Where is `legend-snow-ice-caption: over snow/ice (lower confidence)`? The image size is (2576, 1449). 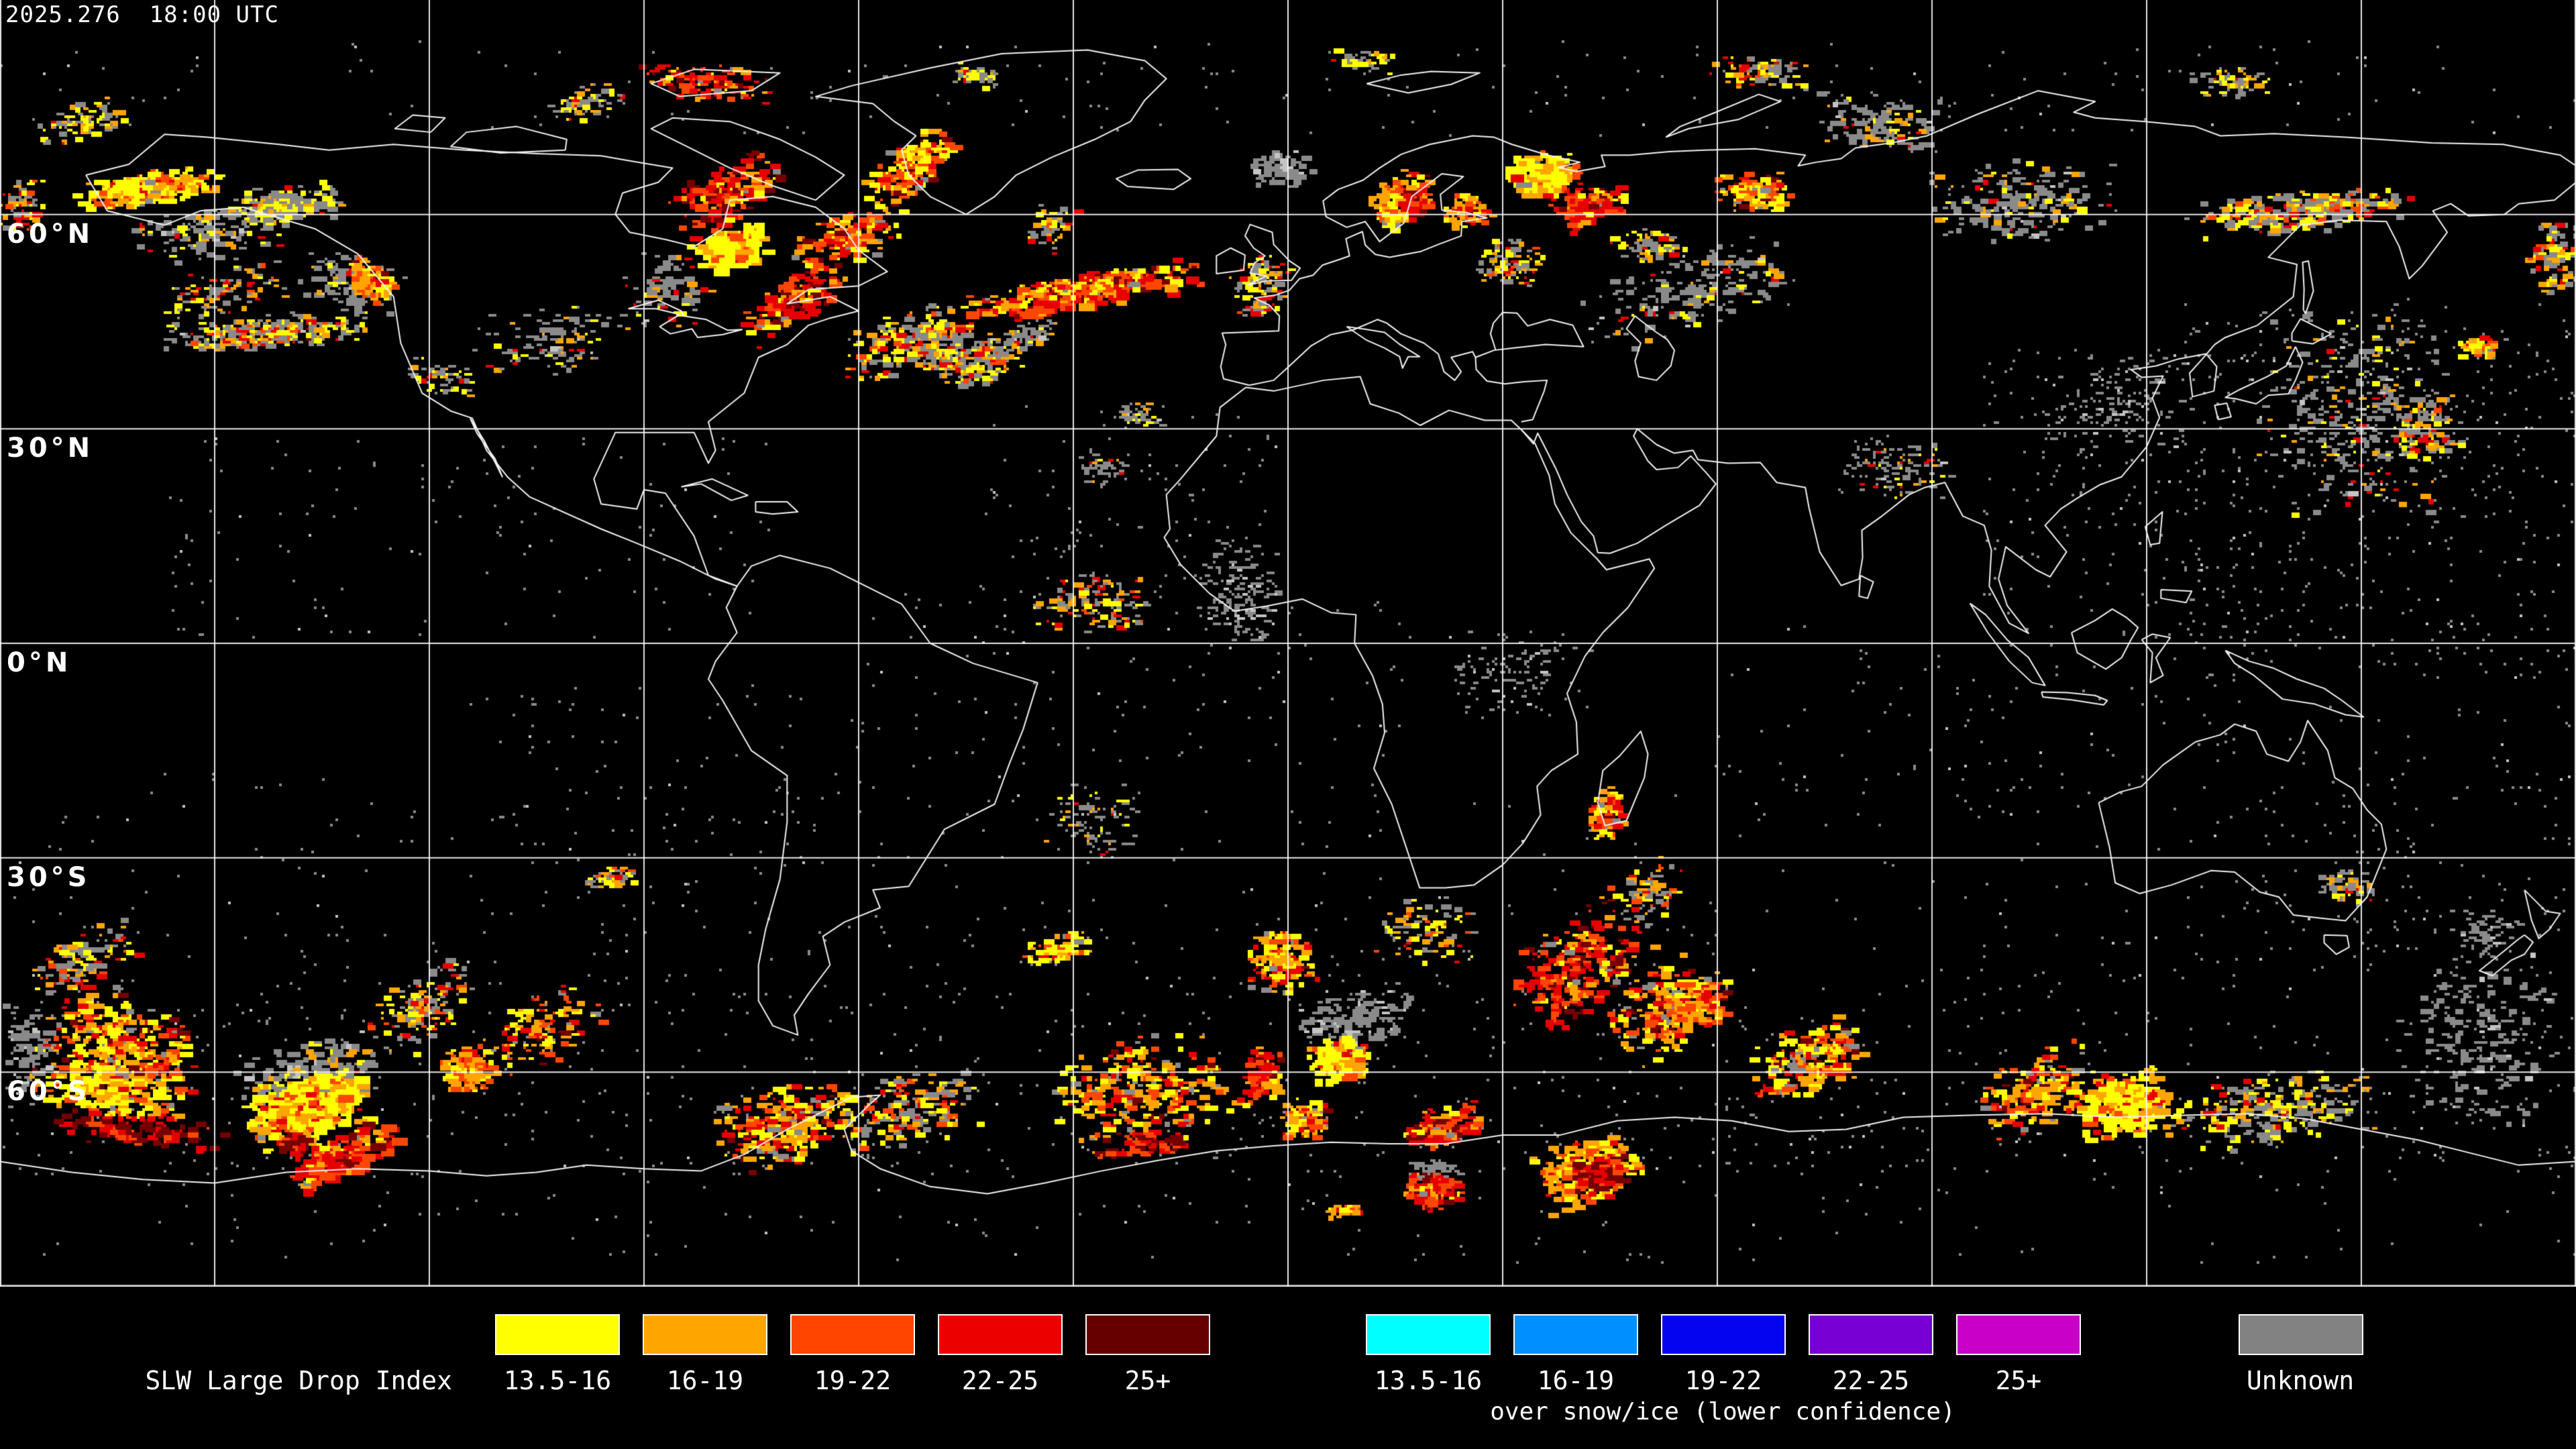
legend-snow-ice-caption: over snow/ice (lower confidence) is located at coordinates (1722, 1412).